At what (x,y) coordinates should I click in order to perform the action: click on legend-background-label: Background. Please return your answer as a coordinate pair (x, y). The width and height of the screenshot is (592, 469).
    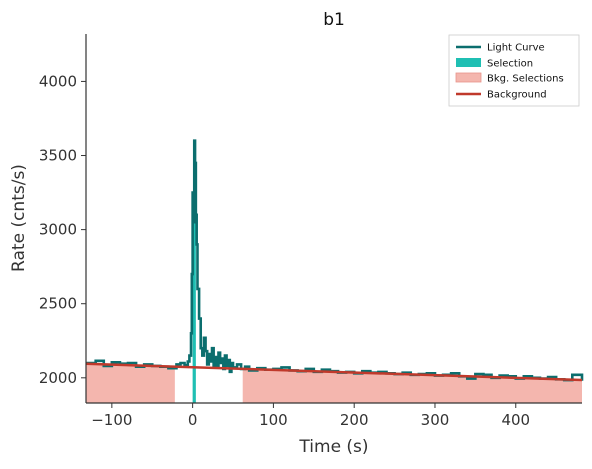
    Looking at the image, I should click on (517, 95).